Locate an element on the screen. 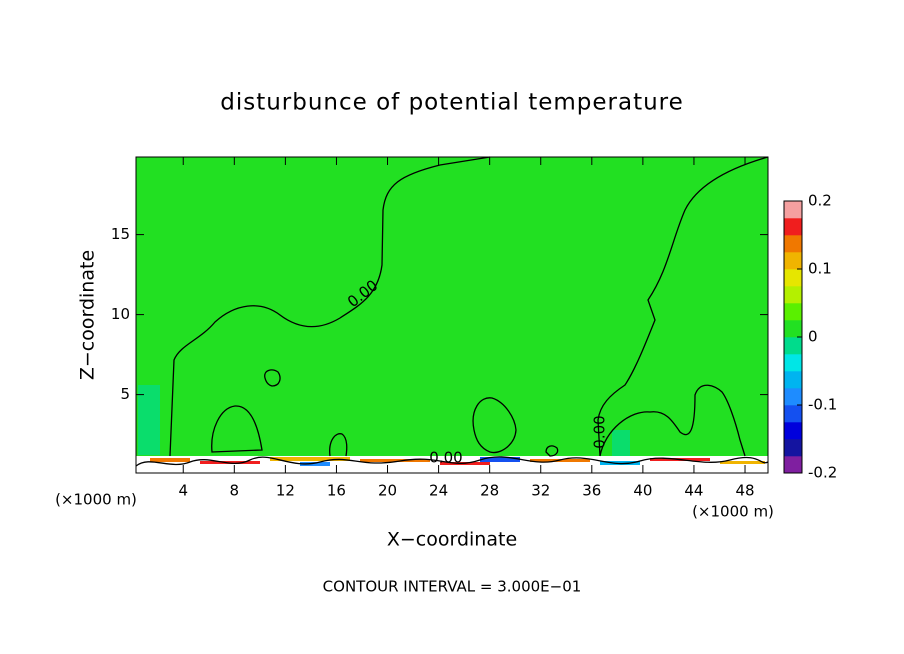  x-tick-label: 36 is located at coordinates (591, 491).